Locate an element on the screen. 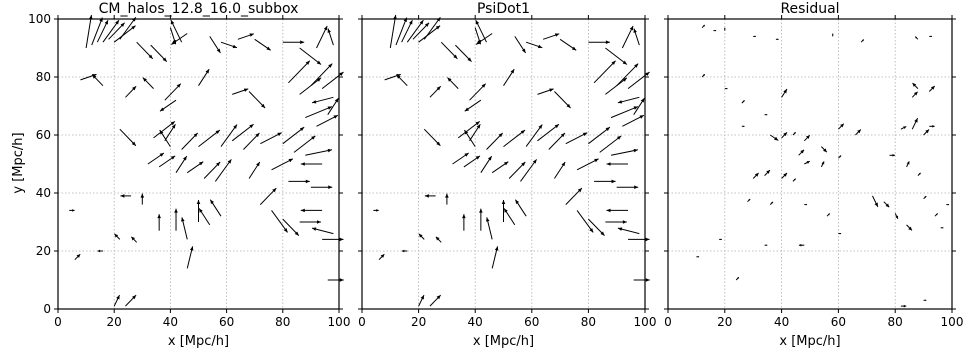 This screenshot has width=966, height=351. panel-title: Residual is located at coordinates (809, 9).